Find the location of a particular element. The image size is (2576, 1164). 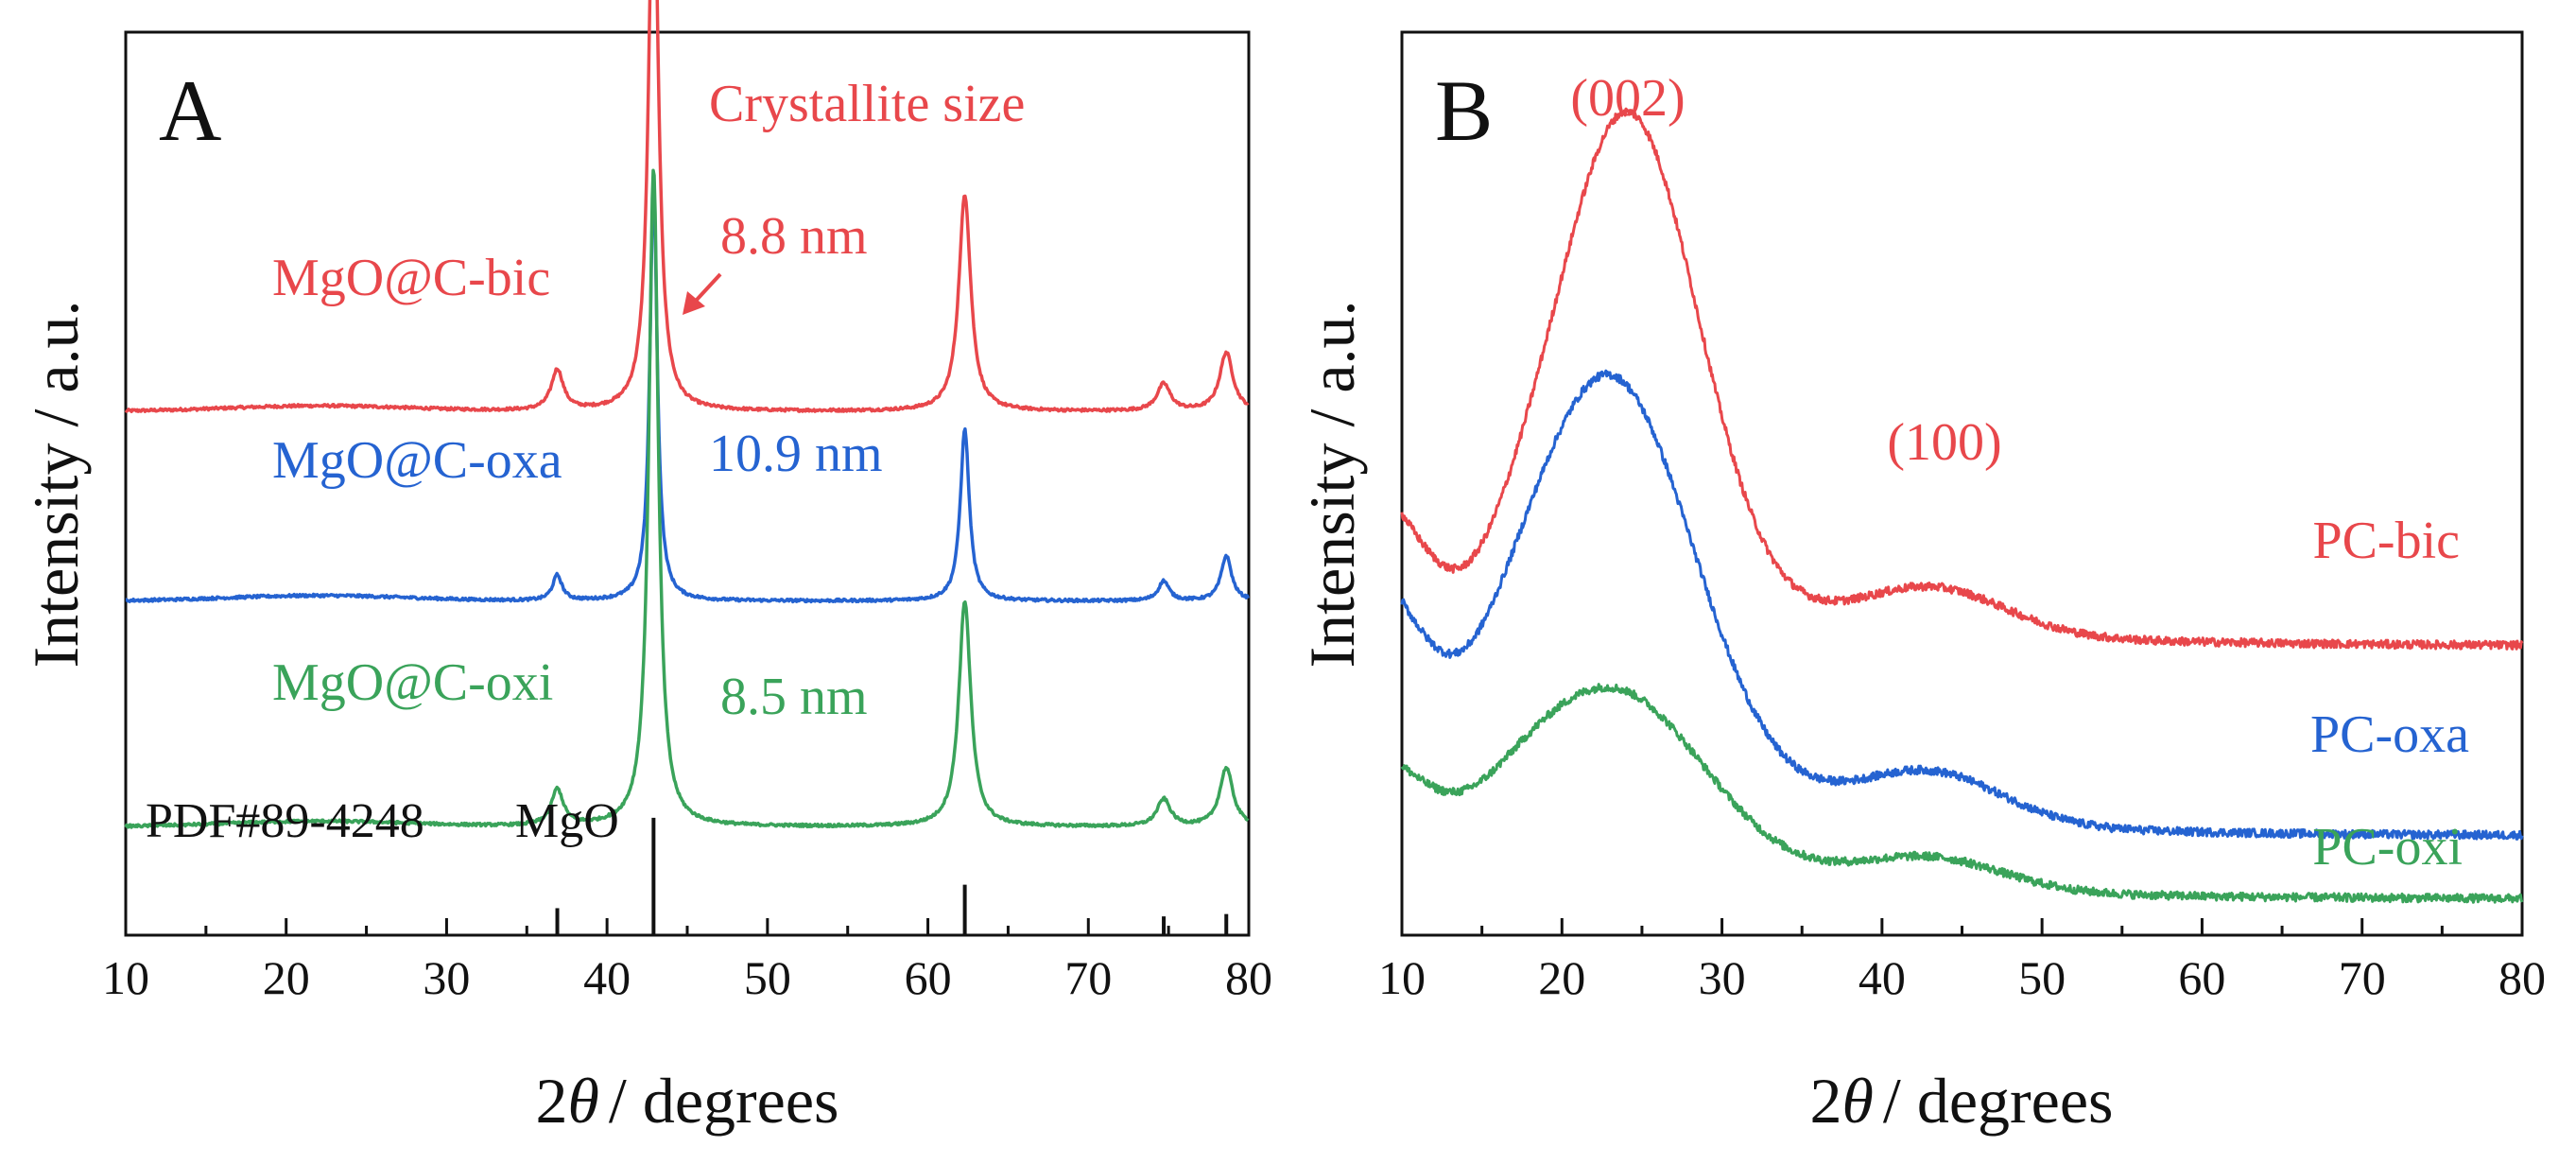

x-tick-label-a-10: 10 is located at coordinates (126, 978).